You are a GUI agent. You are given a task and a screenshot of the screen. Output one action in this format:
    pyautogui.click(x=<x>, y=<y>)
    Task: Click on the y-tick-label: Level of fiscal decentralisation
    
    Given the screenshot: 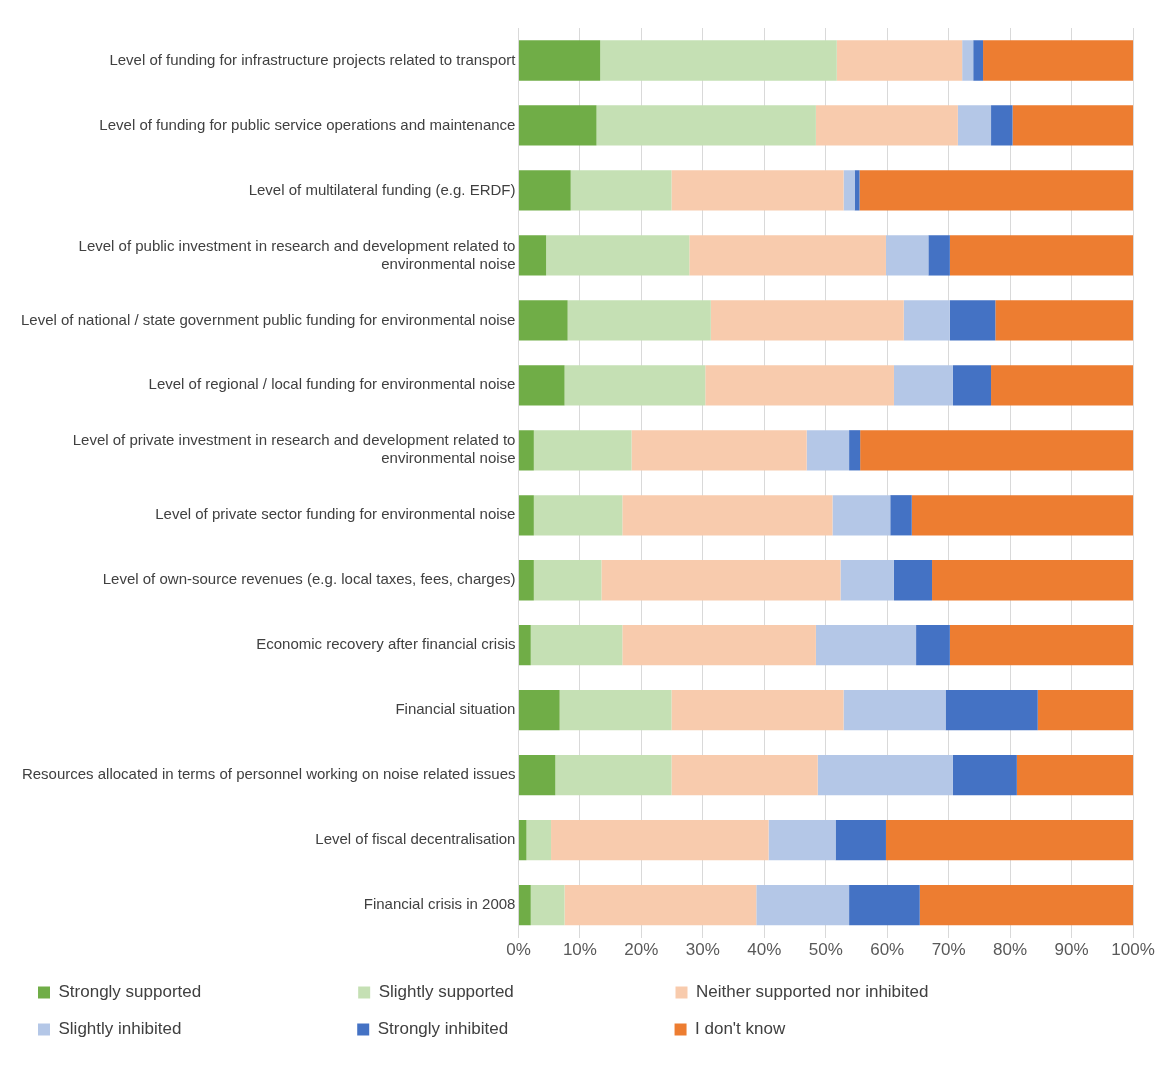 What is the action you would take?
    pyautogui.click(x=415, y=839)
    